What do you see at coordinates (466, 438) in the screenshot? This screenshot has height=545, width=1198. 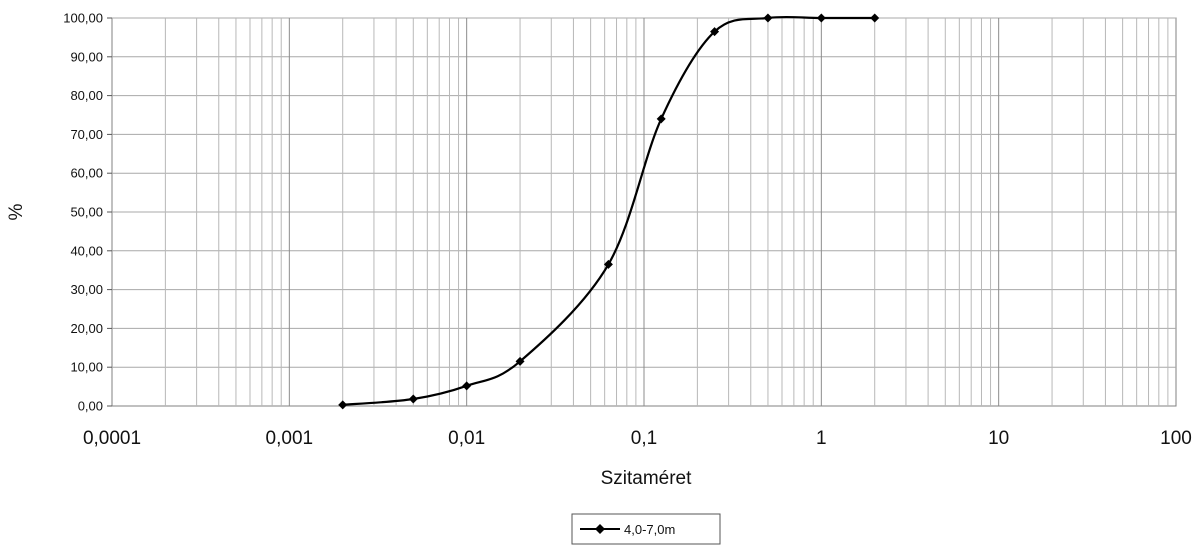 I see `x-tick-label: 0,01` at bounding box center [466, 438].